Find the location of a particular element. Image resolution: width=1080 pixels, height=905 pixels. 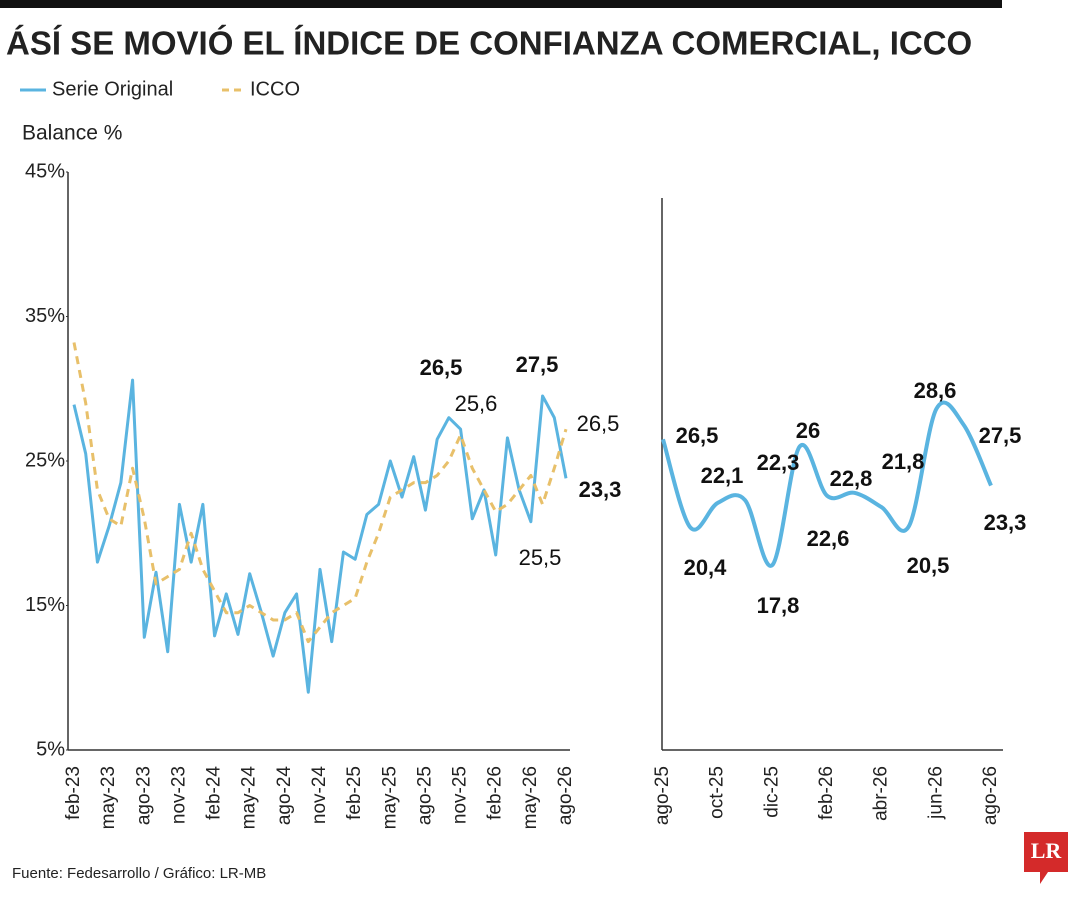

data-label: 21,8 is located at coordinates (903, 461).